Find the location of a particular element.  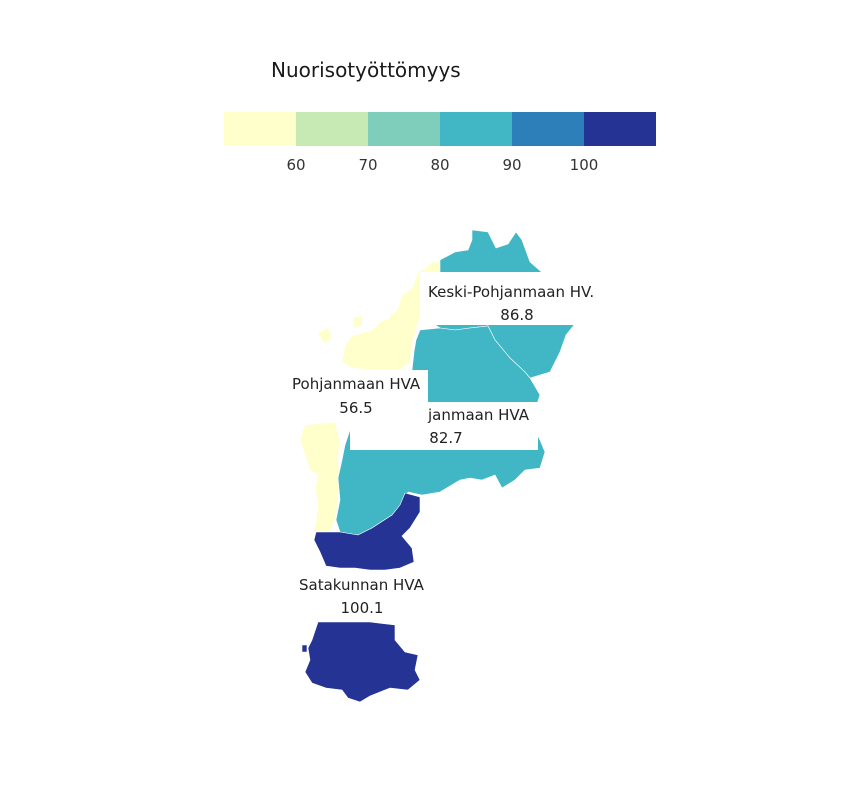

legend-tick: 90 is located at coordinates (511, 165).